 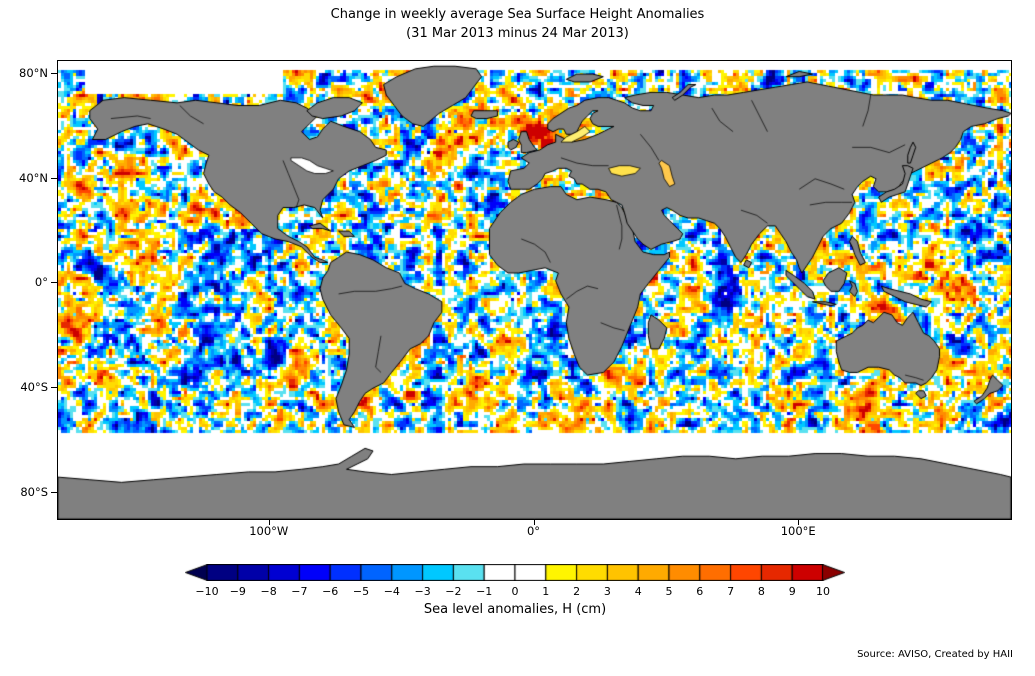 I want to click on colorbar-tick-label: −4, so click(x=391, y=591).